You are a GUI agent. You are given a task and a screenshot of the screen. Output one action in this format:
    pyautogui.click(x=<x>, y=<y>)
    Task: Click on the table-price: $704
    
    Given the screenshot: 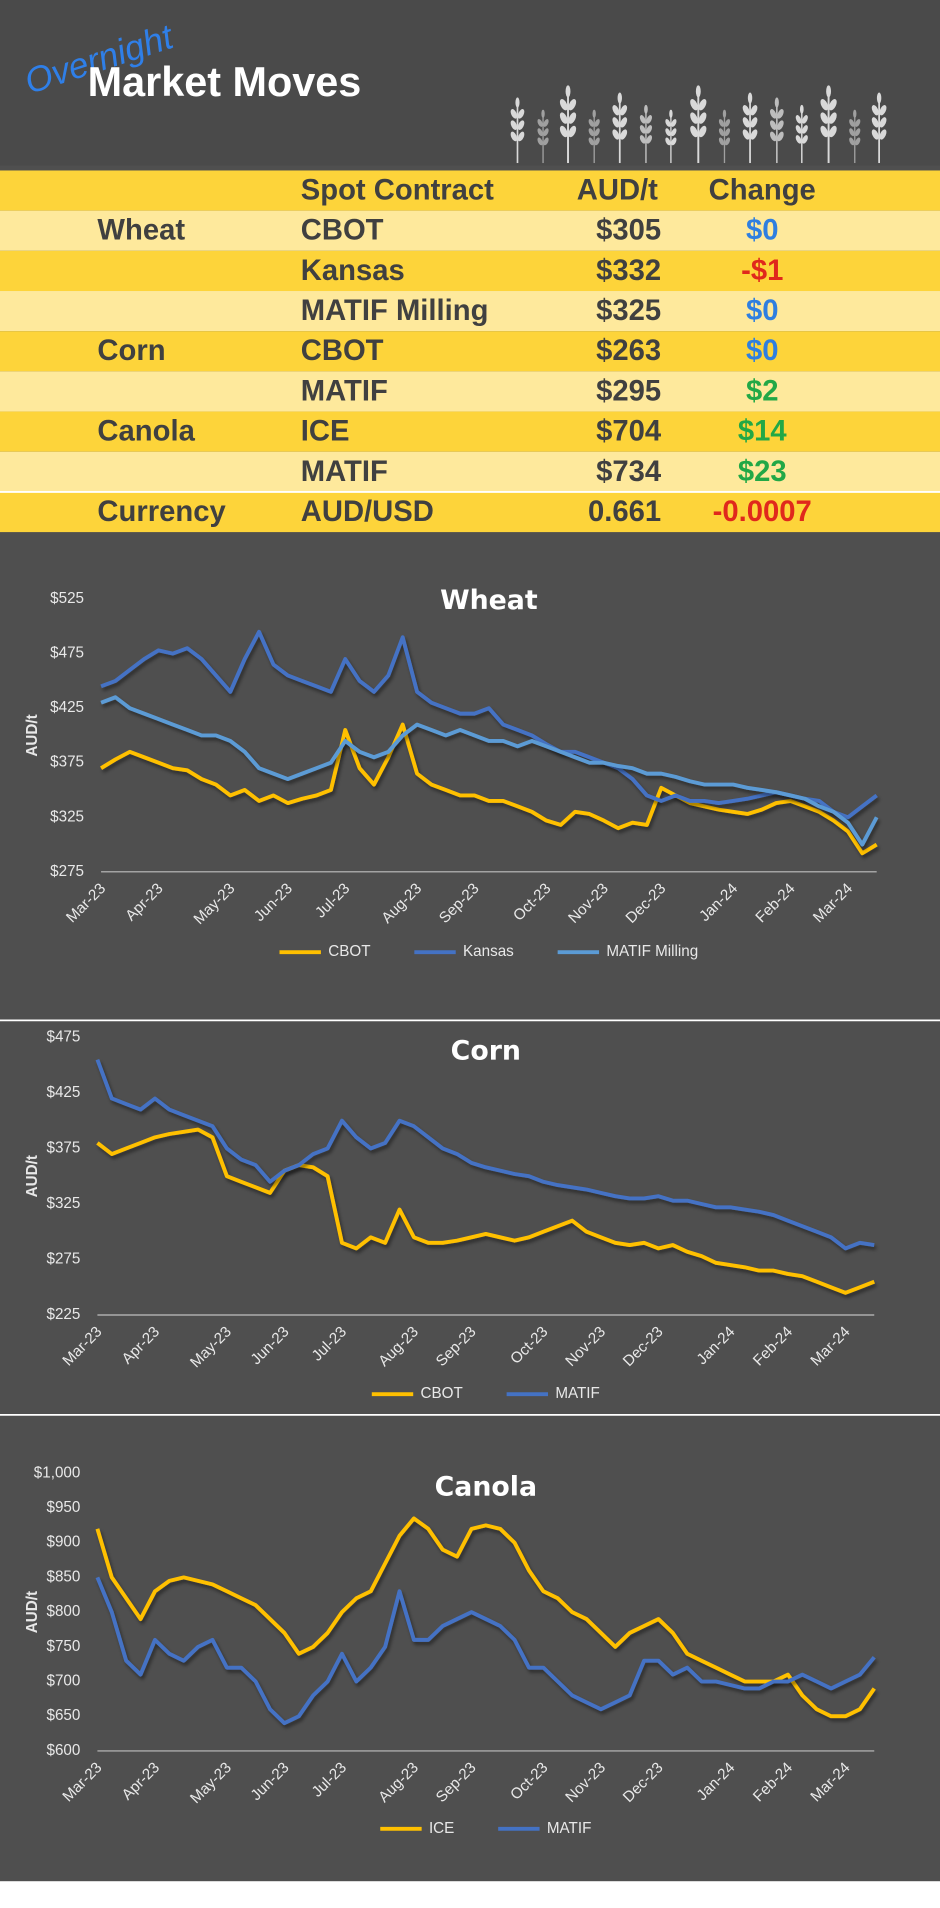 What is the action you would take?
    pyautogui.click(x=629, y=432)
    